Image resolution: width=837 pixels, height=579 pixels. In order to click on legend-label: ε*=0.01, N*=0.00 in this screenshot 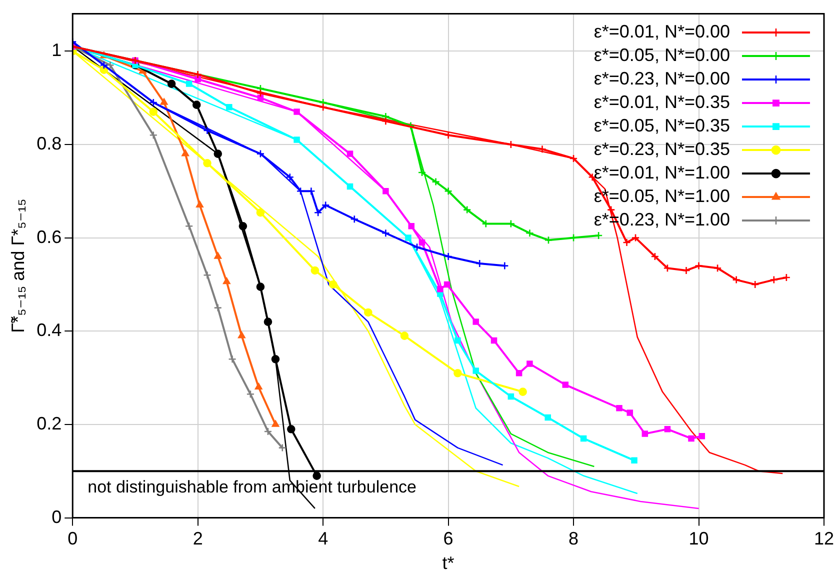, I will do `click(662, 32)`.